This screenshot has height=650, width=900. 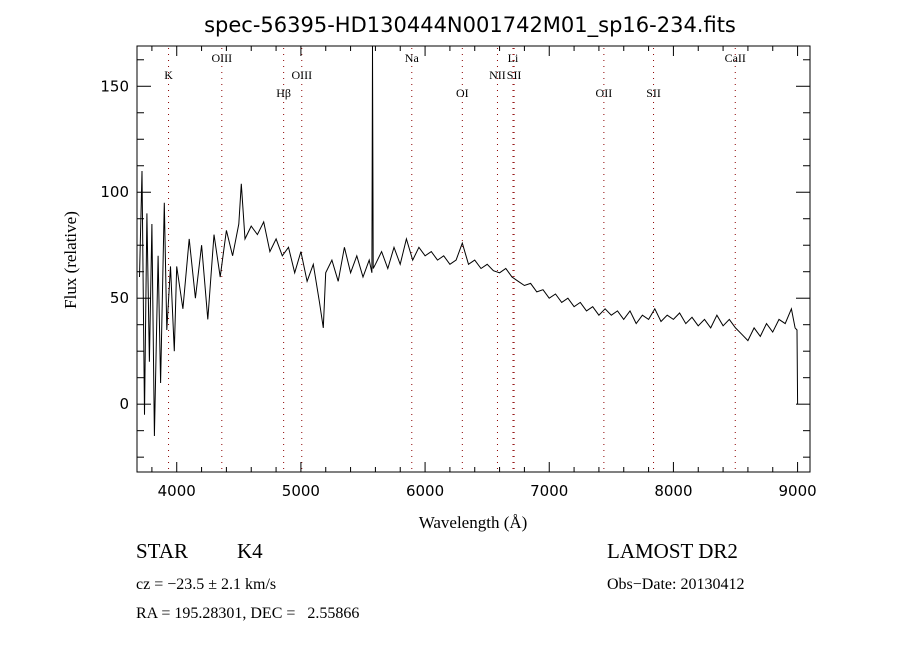 I want to click on line-marker-label: K, so click(x=168, y=75).